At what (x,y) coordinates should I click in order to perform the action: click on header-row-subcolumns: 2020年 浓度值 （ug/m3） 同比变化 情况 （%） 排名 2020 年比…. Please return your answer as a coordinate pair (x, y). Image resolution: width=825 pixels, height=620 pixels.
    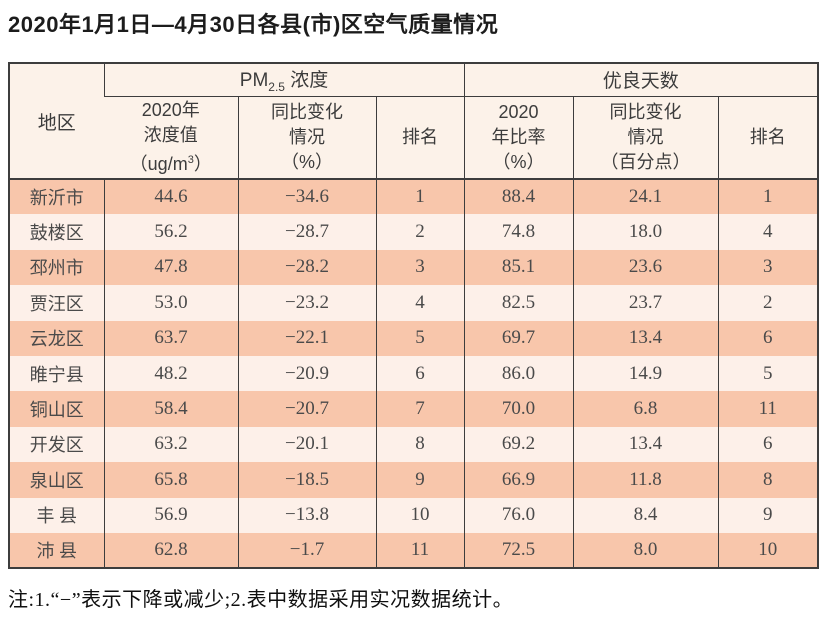
    Looking at the image, I should click on (413, 138).